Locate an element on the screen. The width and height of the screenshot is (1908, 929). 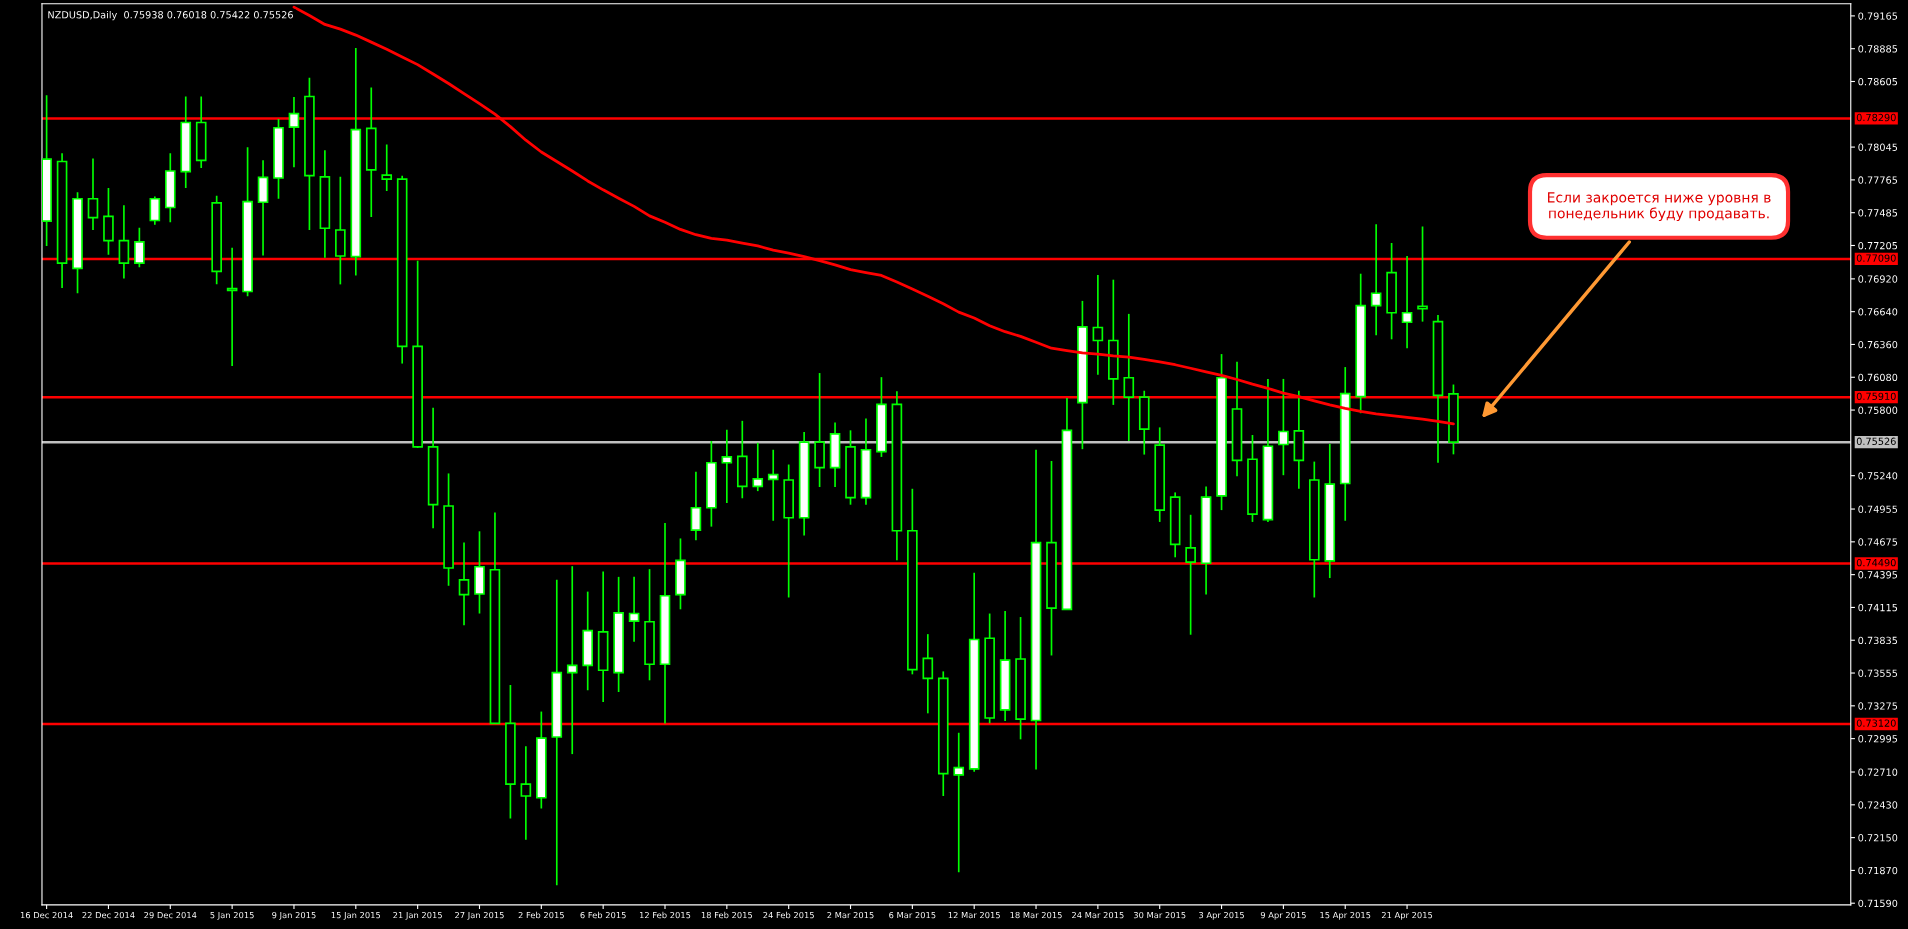
y-tick-label: 0.71870 is located at coordinates (1878, 870).